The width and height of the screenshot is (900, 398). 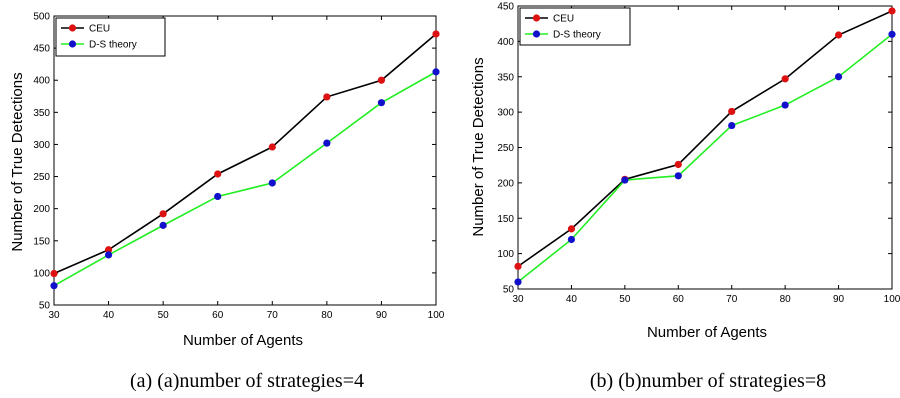 I want to click on chart-a-ytick-label: 450, so click(x=41, y=49).